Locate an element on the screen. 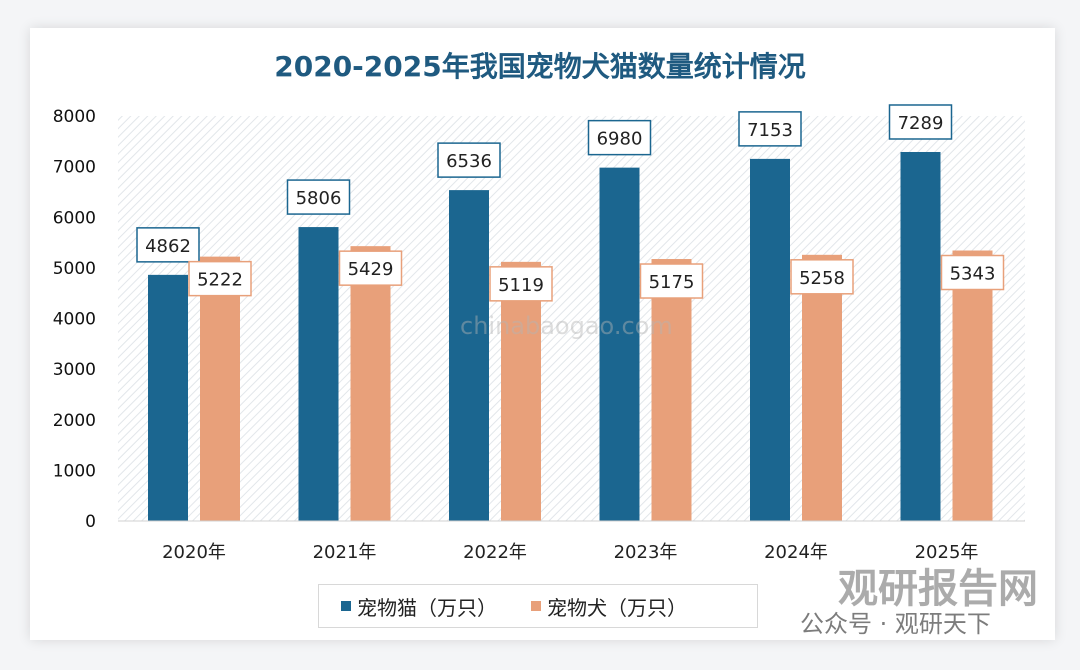  data-label: 6536 is located at coordinates (469, 161).